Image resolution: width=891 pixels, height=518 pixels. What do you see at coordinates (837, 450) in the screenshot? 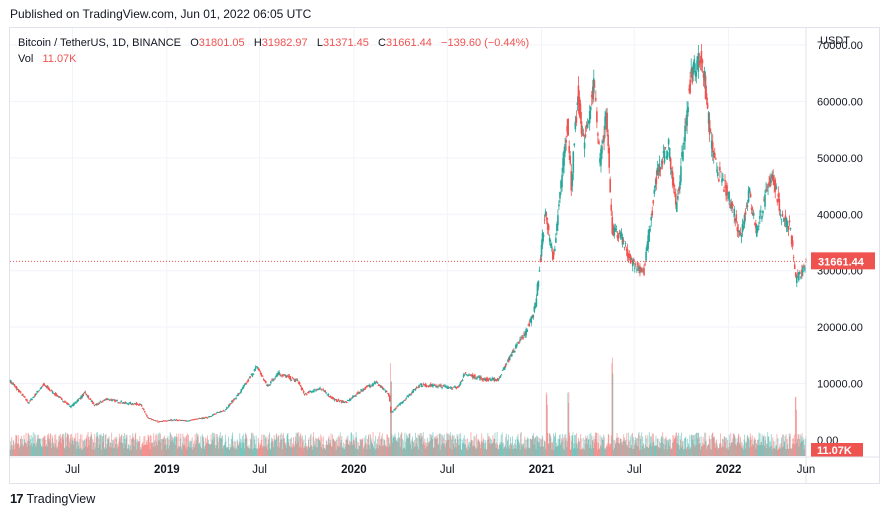
I see `volume-badge` at bounding box center [837, 450].